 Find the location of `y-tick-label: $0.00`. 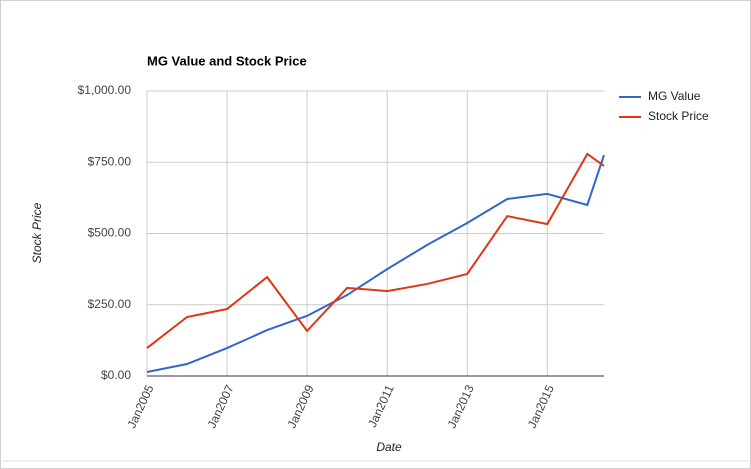

y-tick-label: $0.00 is located at coordinates (116, 375).